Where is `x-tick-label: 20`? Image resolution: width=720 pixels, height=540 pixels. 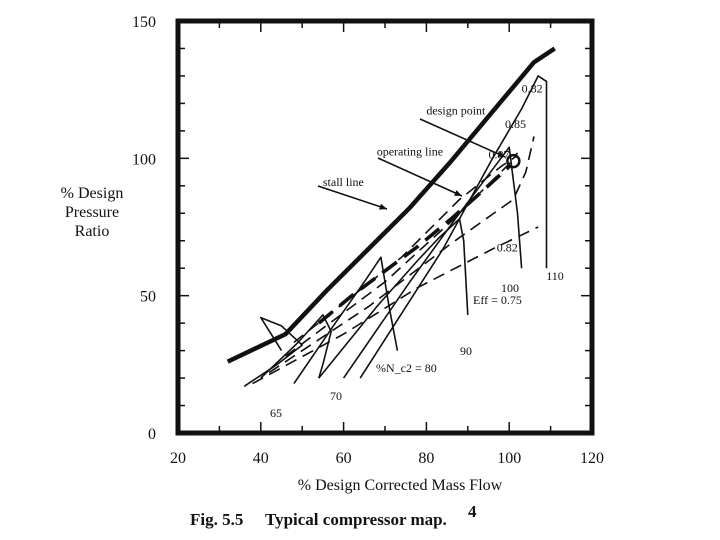 x-tick-label: 20 is located at coordinates (178, 458).